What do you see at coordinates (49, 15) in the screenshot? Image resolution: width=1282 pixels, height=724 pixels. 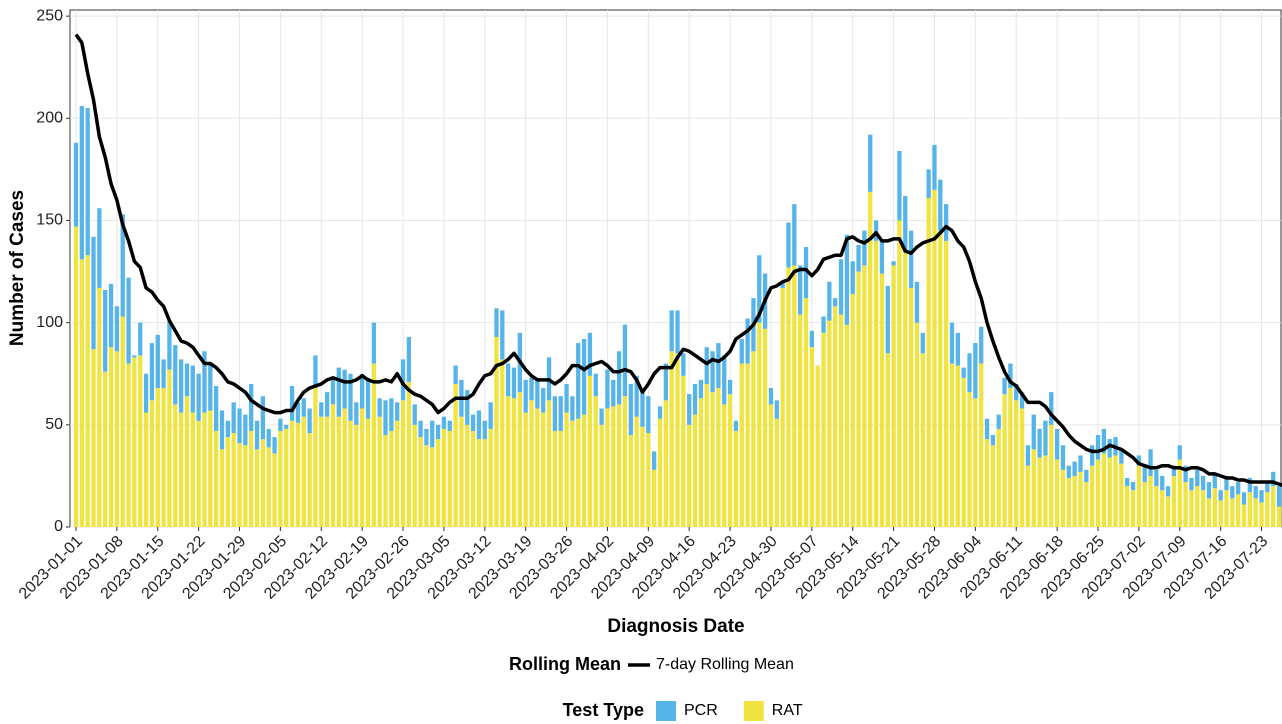 I see `y-tick-label: 250` at bounding box center [49, 15].